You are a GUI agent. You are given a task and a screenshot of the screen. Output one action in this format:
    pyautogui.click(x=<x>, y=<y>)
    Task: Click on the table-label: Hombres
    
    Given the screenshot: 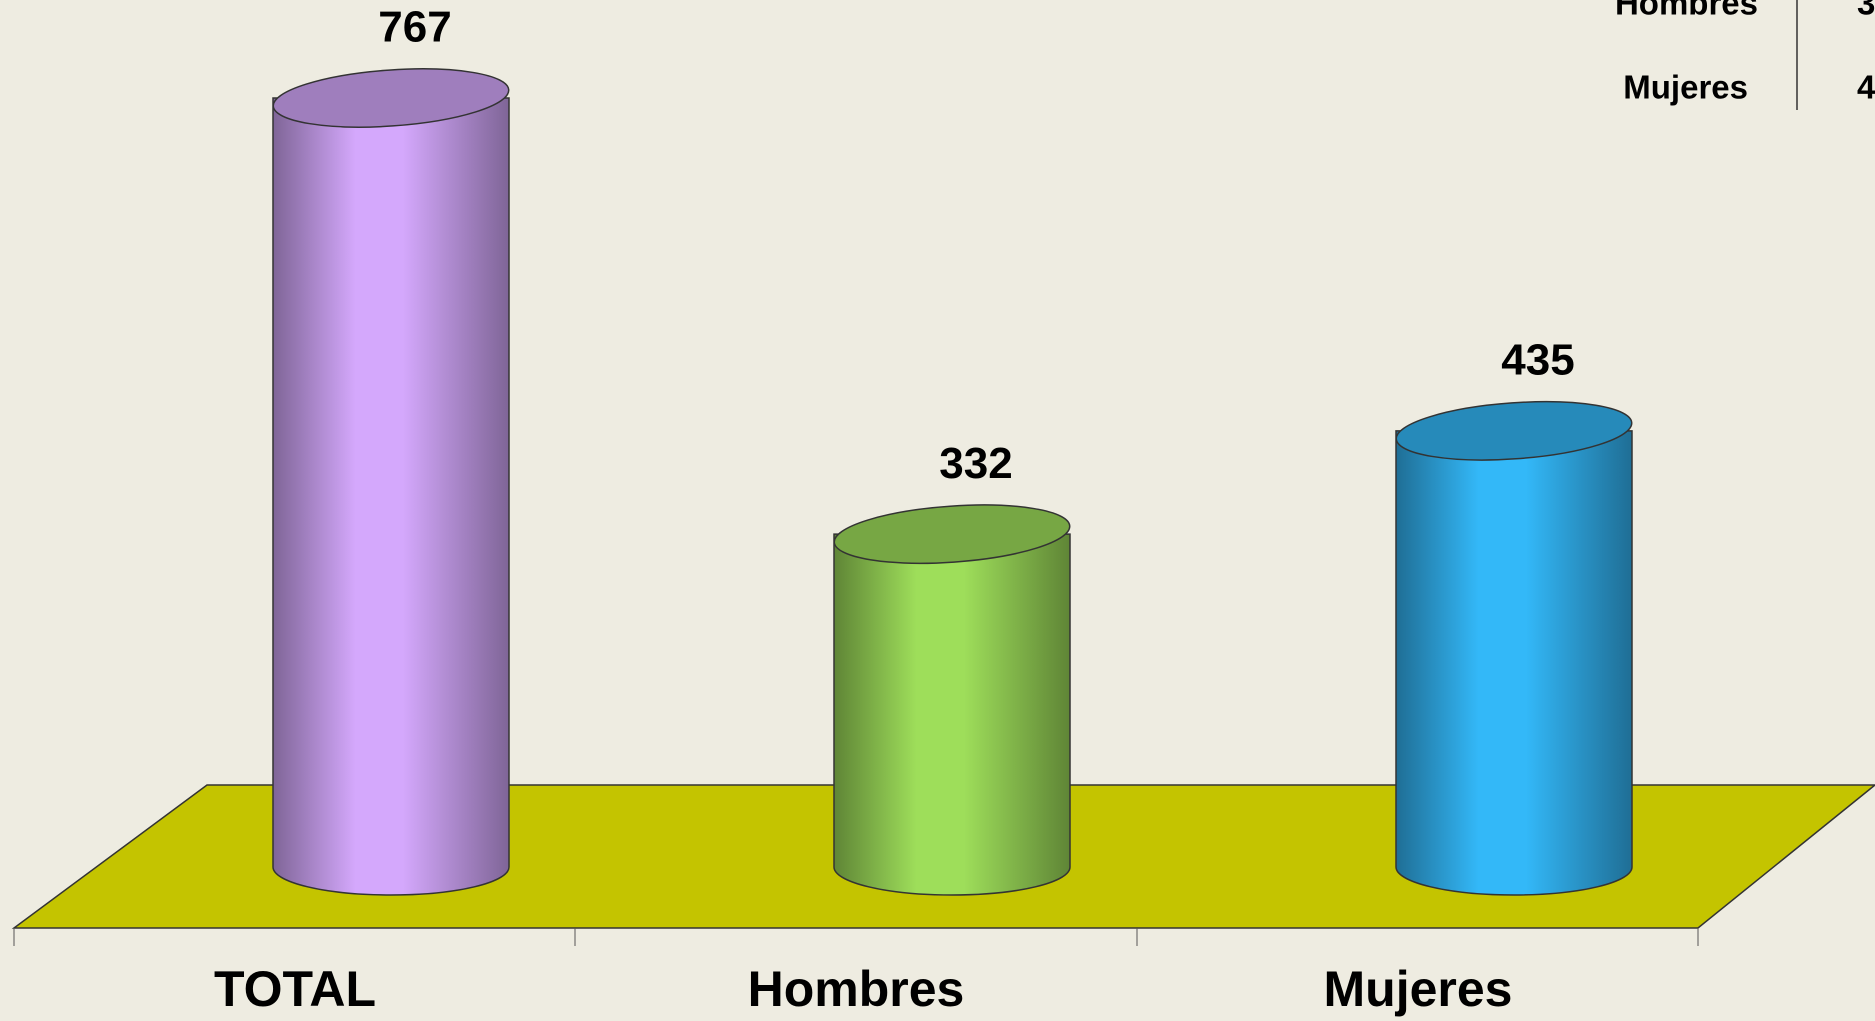 What is the action you would take?
    pyautogui.click(x=1686, y=11)
    